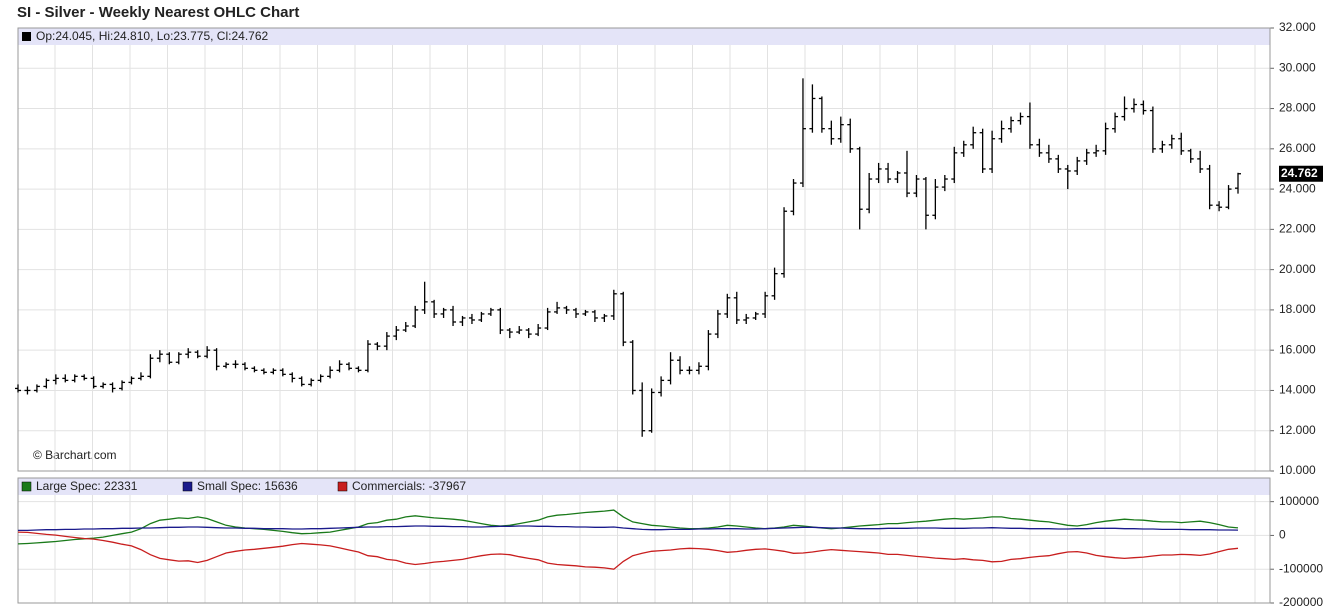 This screenshot has width=1337, height=606. I want to click on y-tick-label: 0, so click(1282, 535).